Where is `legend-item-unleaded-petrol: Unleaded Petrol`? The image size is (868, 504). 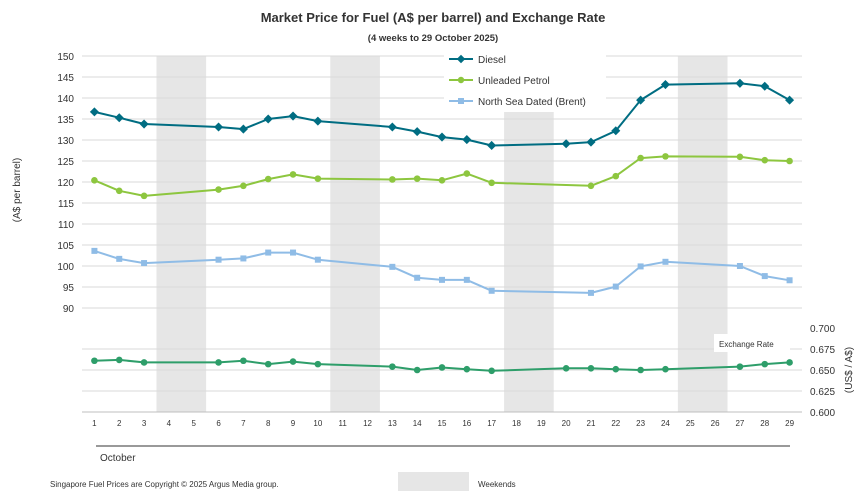
legend-item-unleaded-petrol: Unleaded Petrol is located at coordinates (499, 81).